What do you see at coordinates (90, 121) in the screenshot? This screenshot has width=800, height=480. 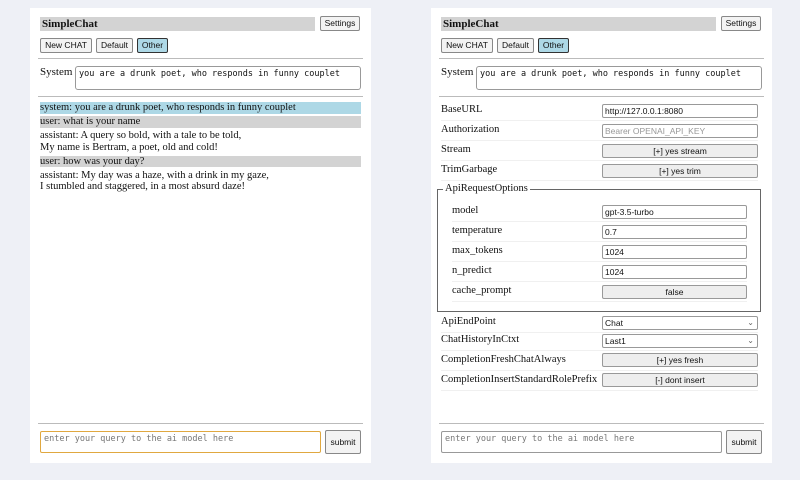 I see `message-line: user: what is your name` at bounding box center [90, 121].